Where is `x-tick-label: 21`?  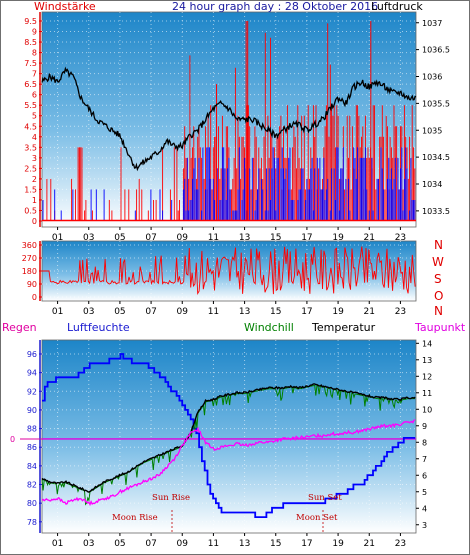 x-tick-label: 21 is located at coordinates (369, 312).